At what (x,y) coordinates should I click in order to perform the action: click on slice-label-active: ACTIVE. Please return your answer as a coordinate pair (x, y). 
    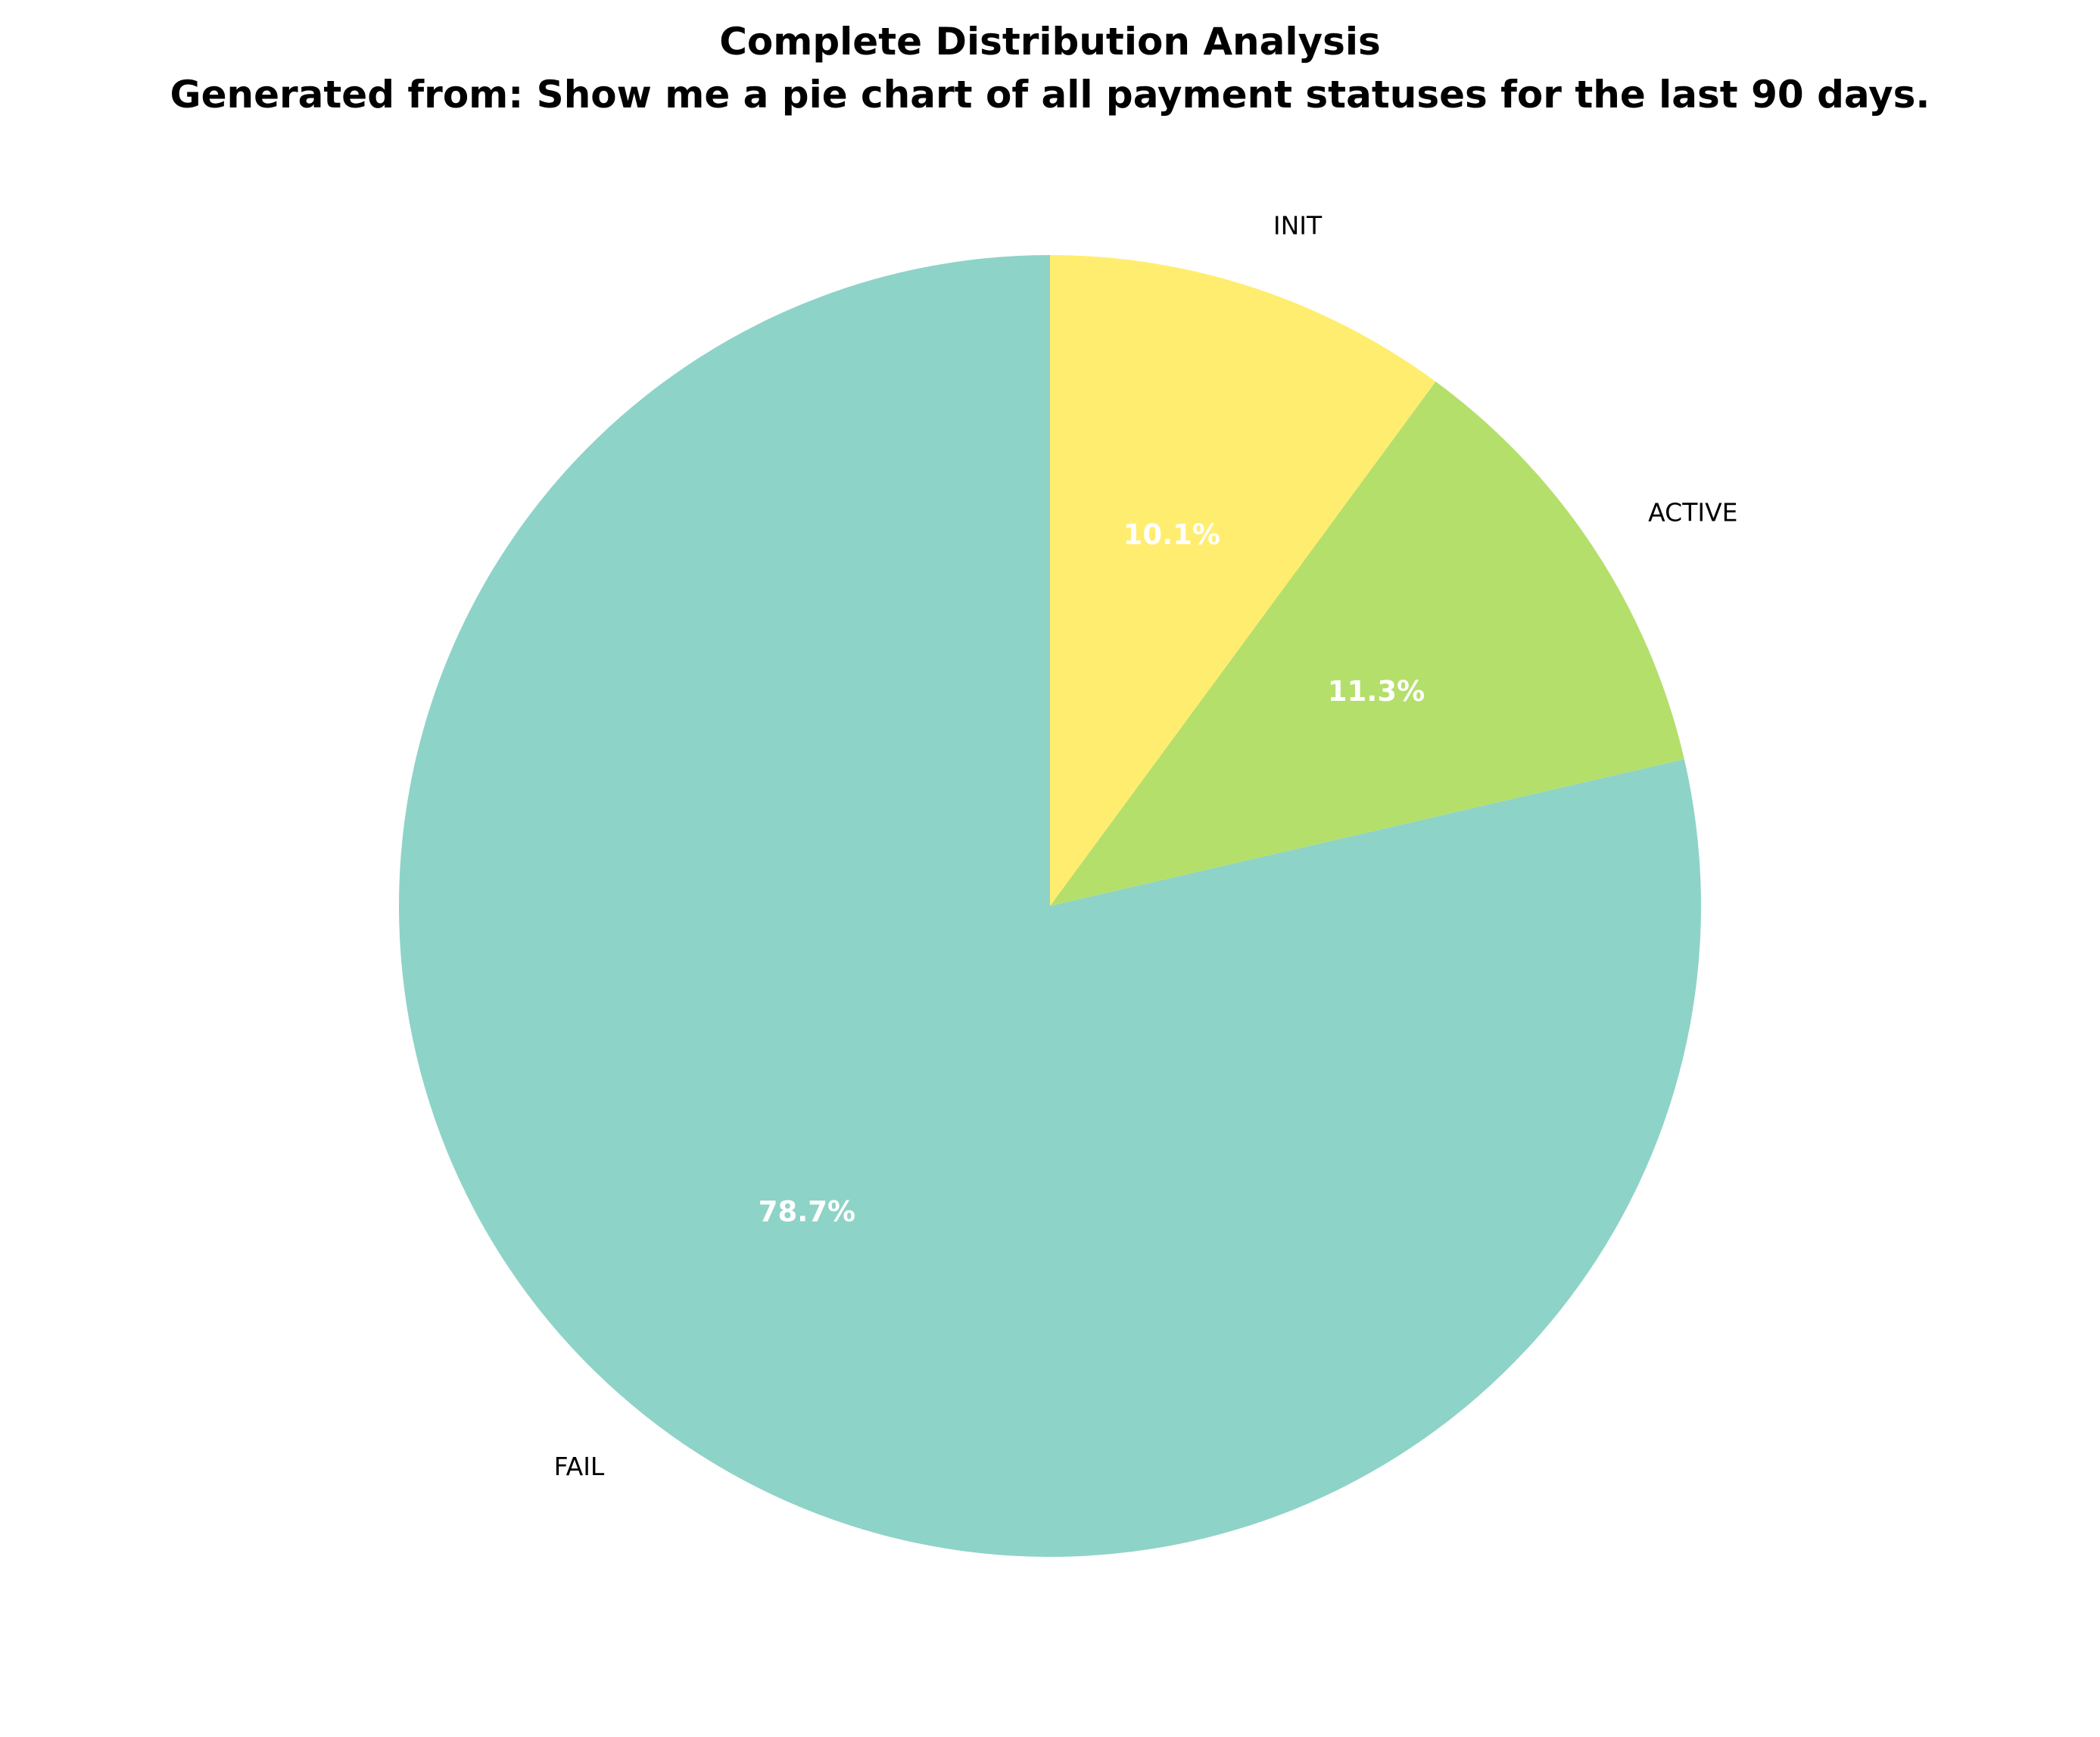
    Looking at the image, I should click on (1692, 512).